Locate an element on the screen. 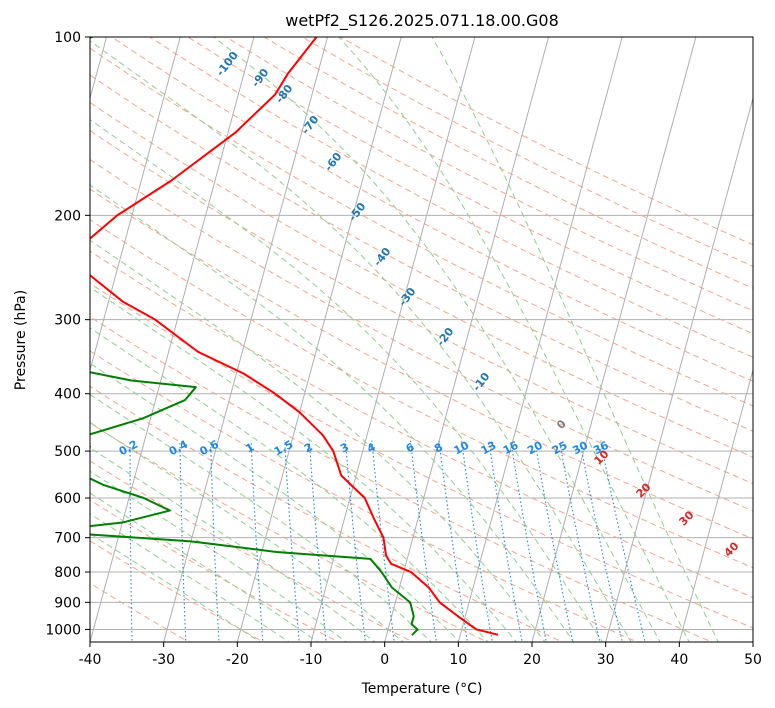 The image size is (775, 708). x-tick-label: -20 is located at coordinates (237, 660).